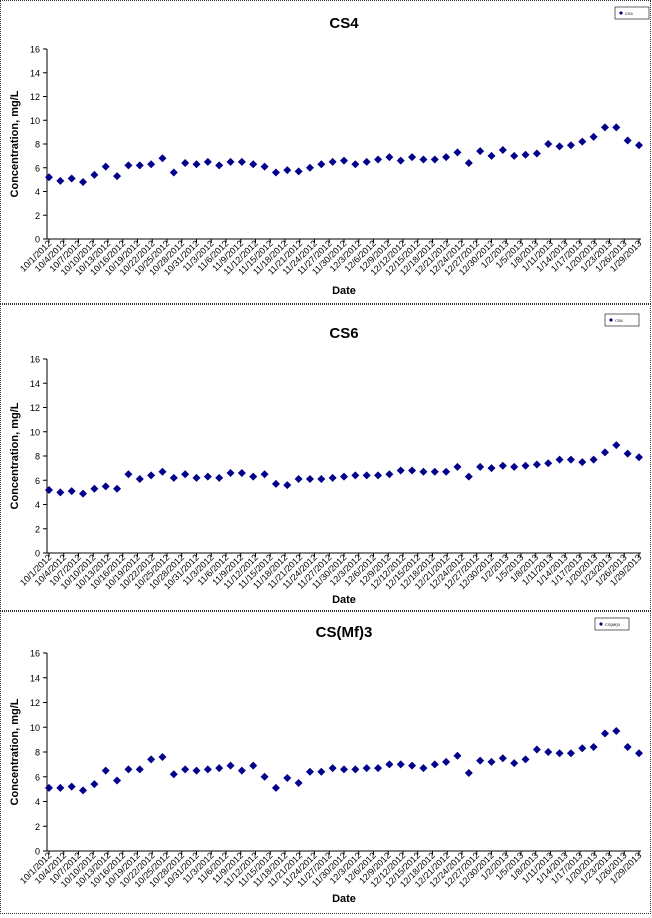 The height and width of the screenshot is (918, 652). I want to click on y-tick-label: 12, so click(35, 408).